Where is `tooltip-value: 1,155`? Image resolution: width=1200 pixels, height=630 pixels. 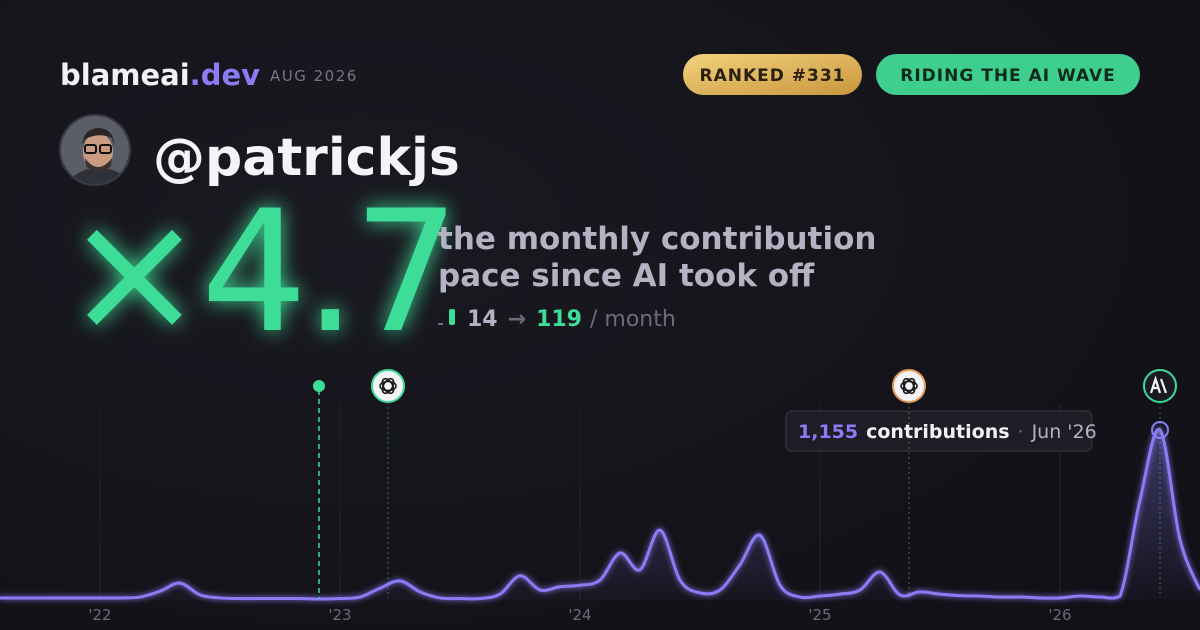
tooltip-value: 1,155 is located at coordinates (828, 432).